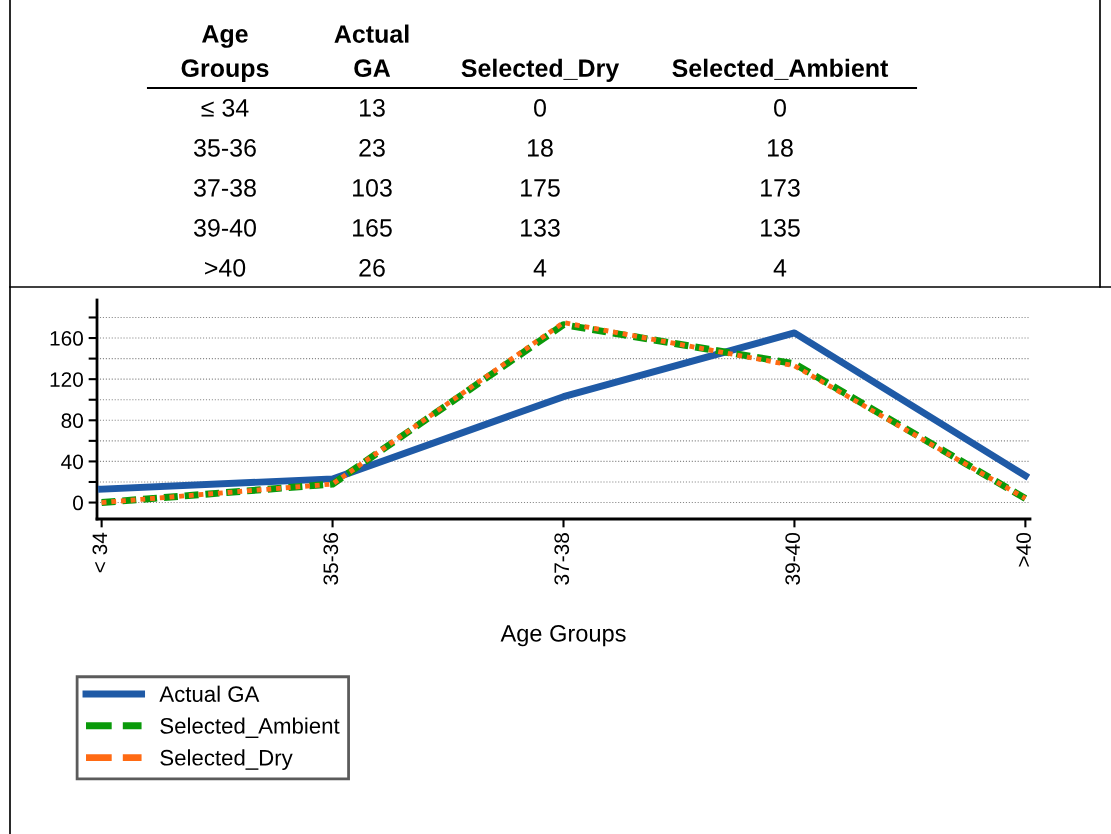 The height and width of the screenshot is (834, 1111). Describe the element at coordinates (66, 338) in the screenshot. I see `y-tick-label: 160` at that location.